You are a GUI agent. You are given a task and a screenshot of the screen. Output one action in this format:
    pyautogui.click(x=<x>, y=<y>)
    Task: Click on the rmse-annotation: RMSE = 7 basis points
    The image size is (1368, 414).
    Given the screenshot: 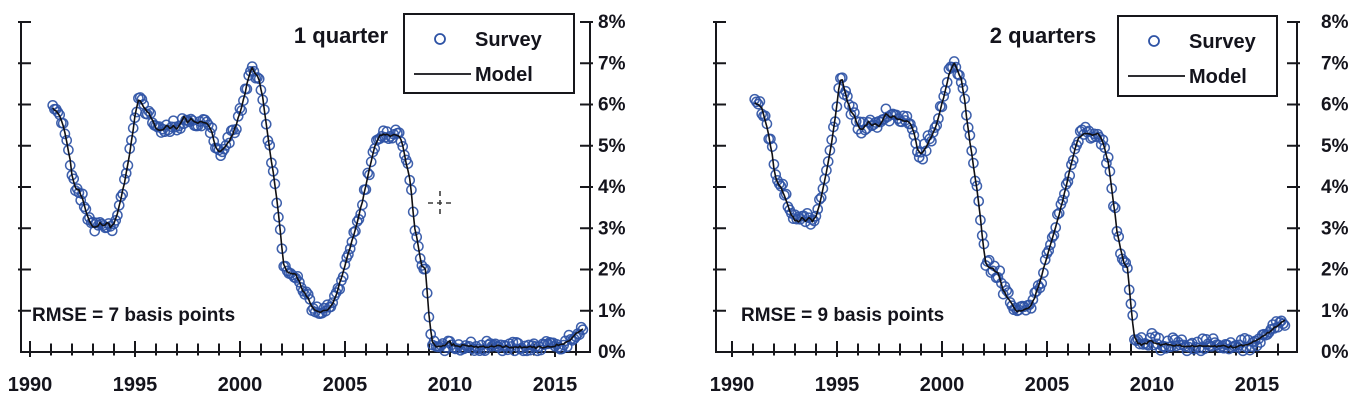 What is the action you would take?
    pyautogui.click(x=133, y=315)
    